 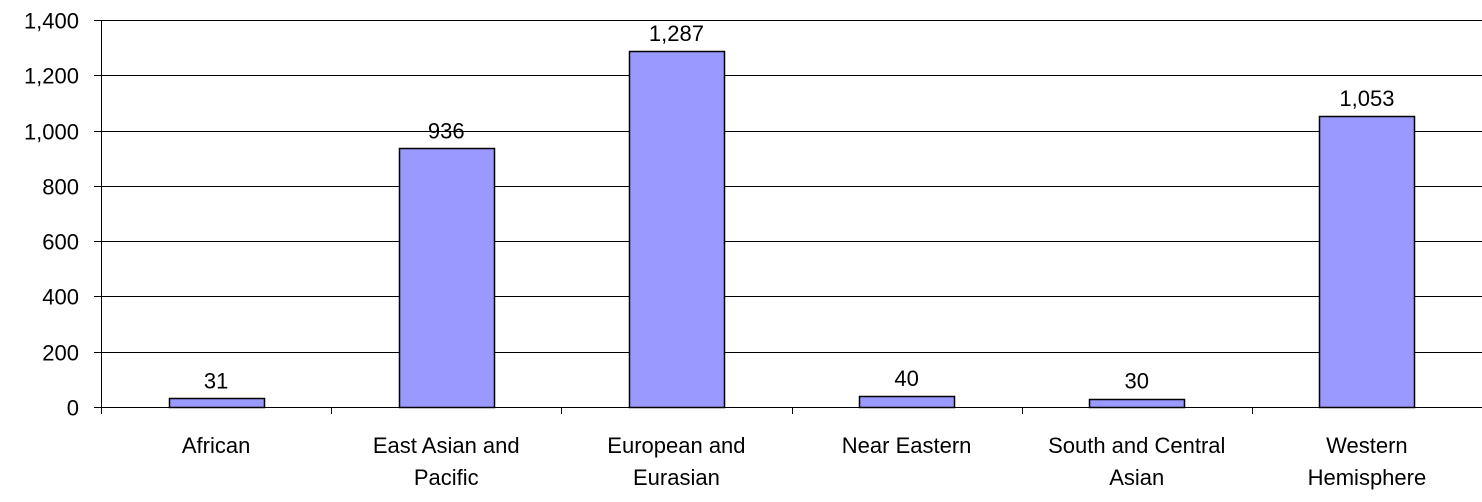 I want to click on x-tick-label: African, so click(x=216, y=445).